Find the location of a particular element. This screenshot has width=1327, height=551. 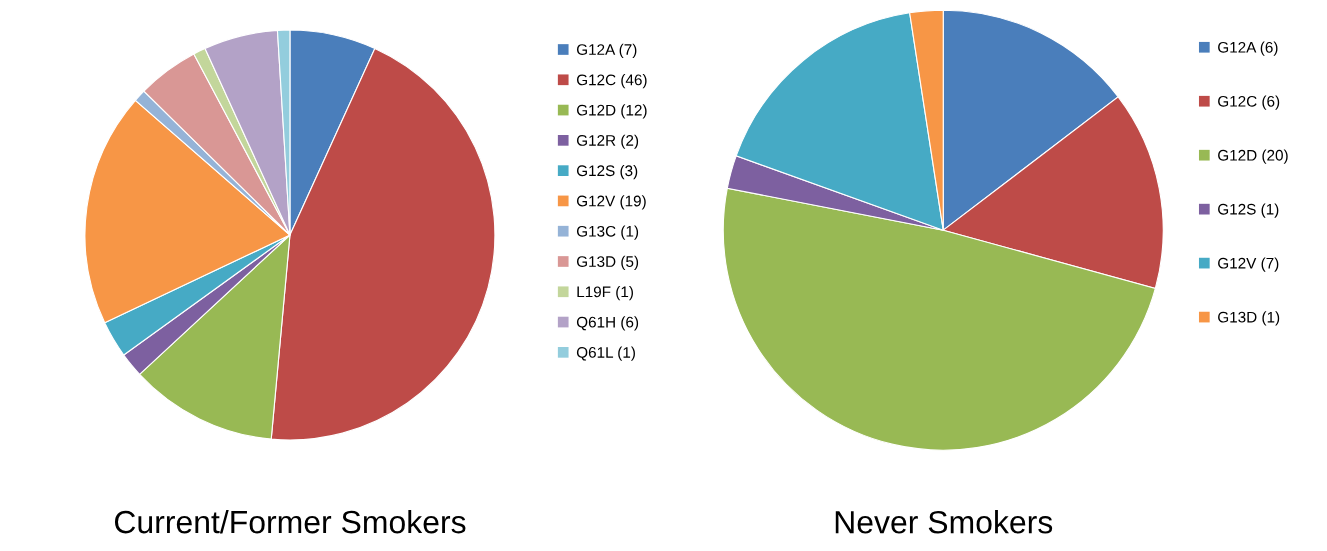

legend-label: G12S (1) is located at coordinates (1248, 210).